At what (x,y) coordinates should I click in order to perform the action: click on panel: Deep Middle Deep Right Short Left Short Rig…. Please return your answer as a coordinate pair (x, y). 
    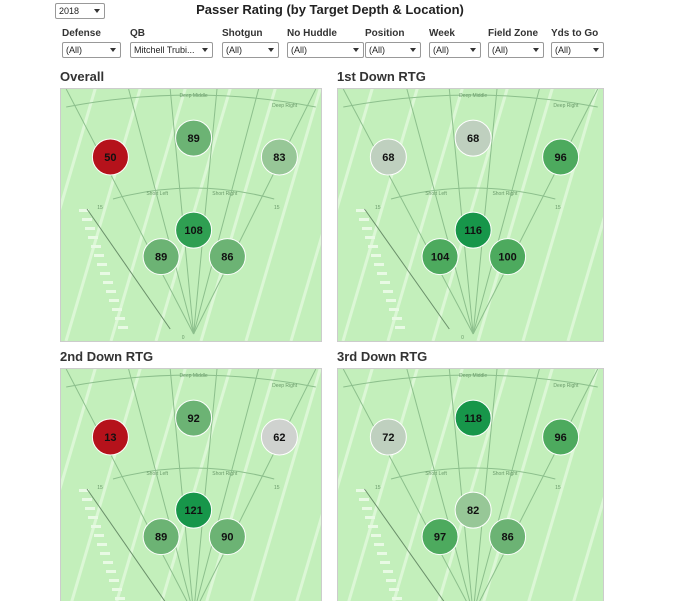
    Looking at the image, I should click on (470, 484).